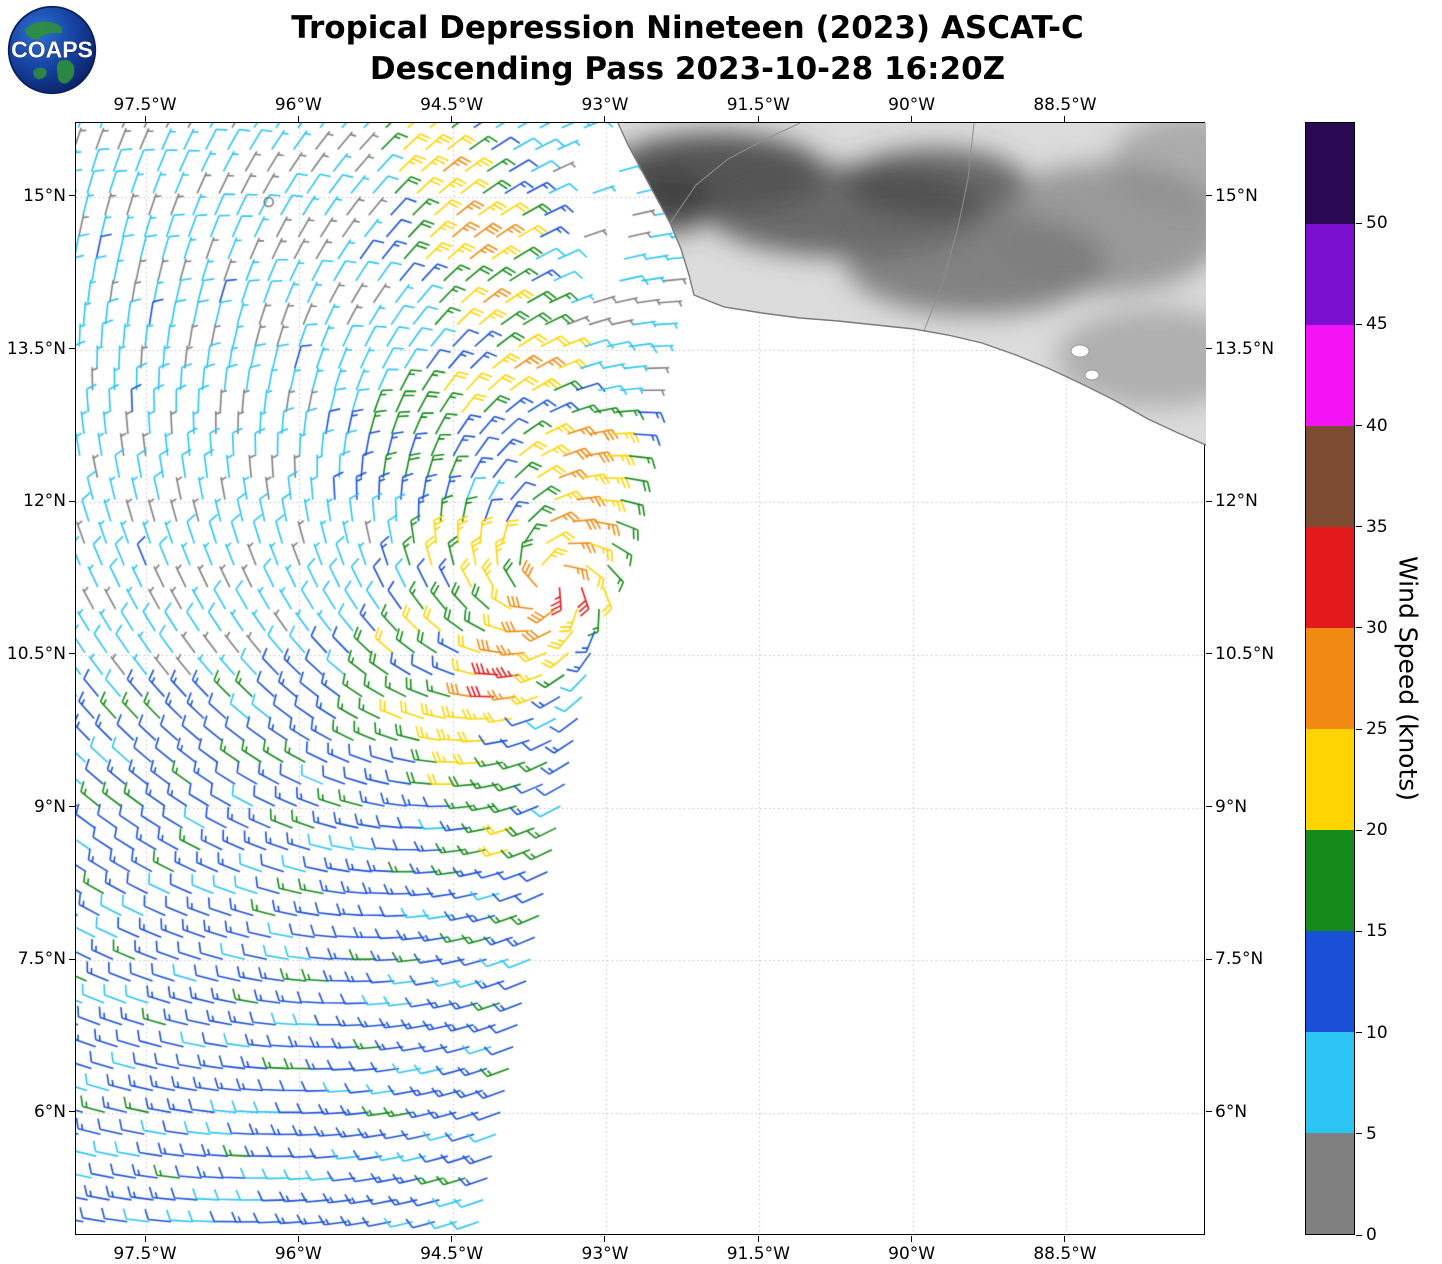 This screenshot has width=1442, height=1264. What do you see at coordinates (145, 1254) in the screenshot?
I see `x-axis-tick-label-bottom: 97.5°W` at bounding box center [145, 1254].